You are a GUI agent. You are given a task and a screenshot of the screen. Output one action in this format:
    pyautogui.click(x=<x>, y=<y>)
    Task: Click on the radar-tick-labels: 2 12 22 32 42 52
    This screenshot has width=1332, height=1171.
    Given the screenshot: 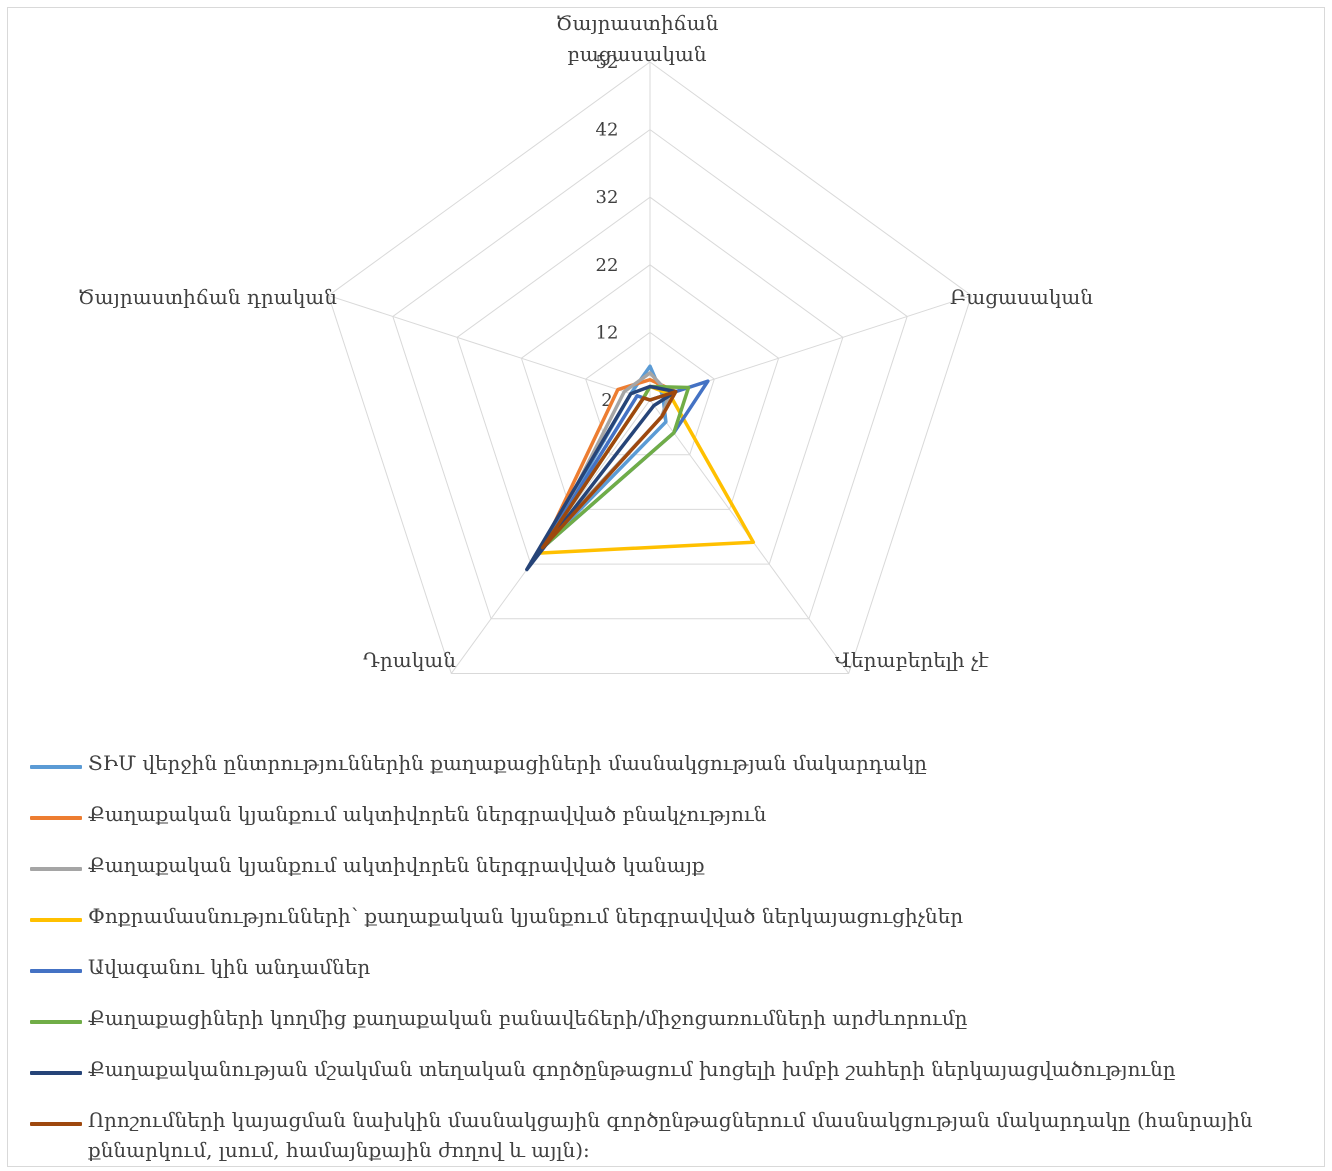 What is the action you would take?
    pyautogui.click(x=607, y=231)
    